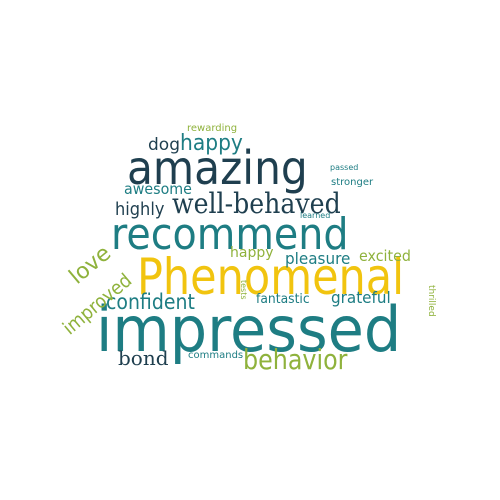  Describe the element at coordinates (249, 329) in the screenshot. I see `word-impressed: impressed` at that location.